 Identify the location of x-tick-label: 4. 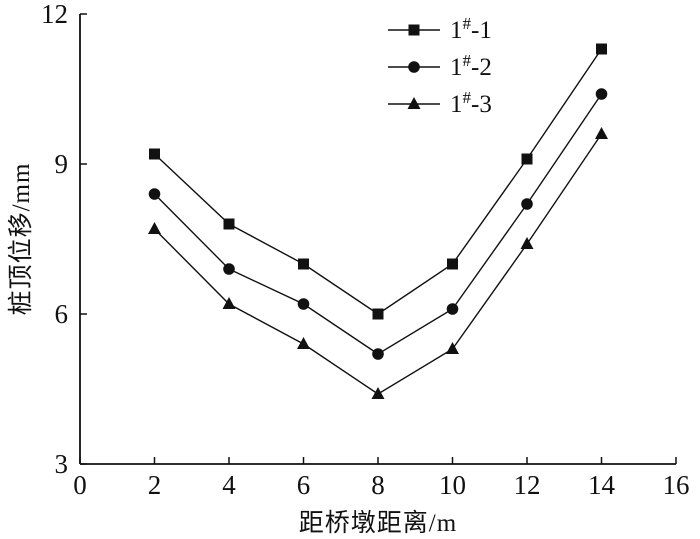
(229, 485).